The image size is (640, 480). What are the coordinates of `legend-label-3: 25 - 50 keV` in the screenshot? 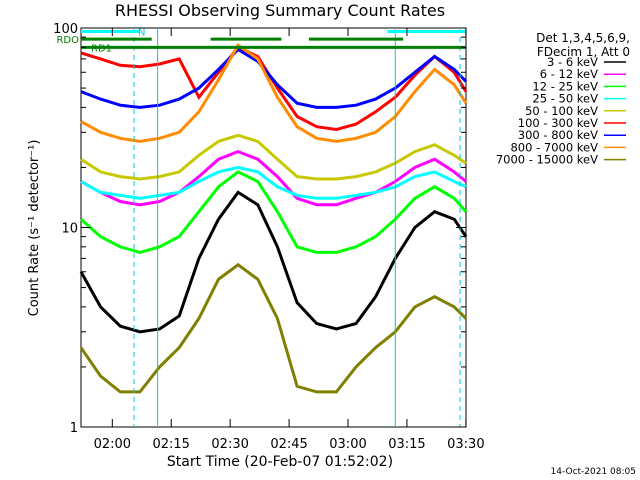 It's located at (565, 99).